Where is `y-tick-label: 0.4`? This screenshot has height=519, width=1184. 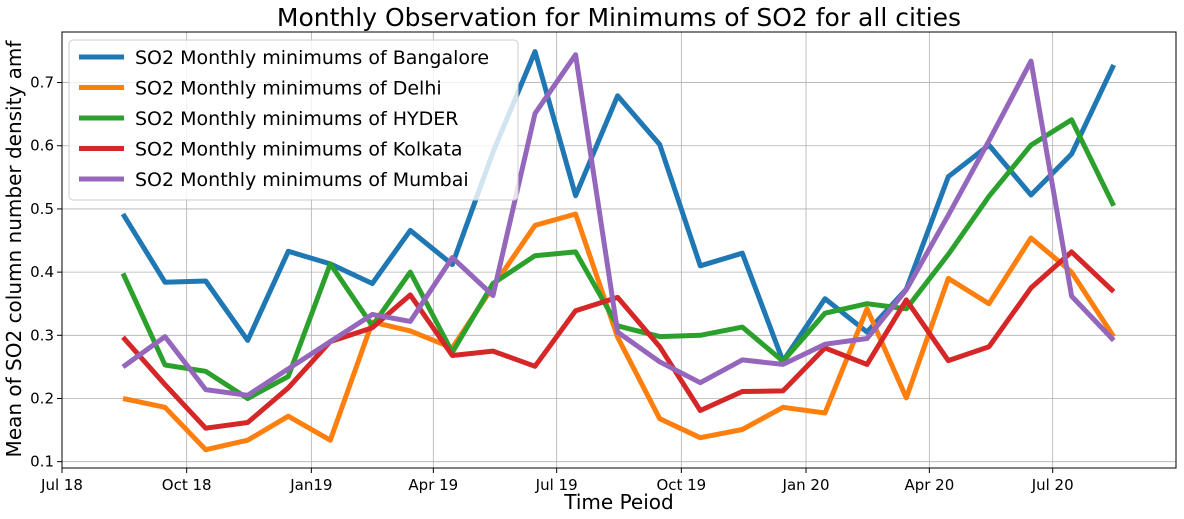
y-tick-label: 0.4 is located at coordinates (42, 272).